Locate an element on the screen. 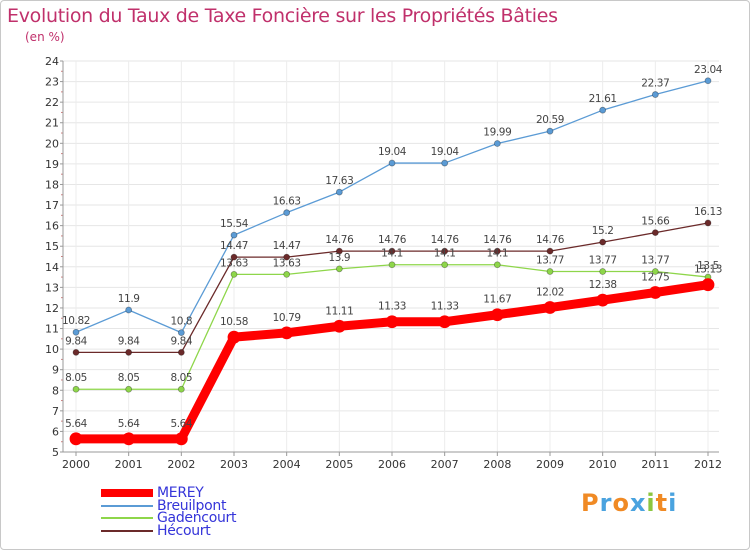 This screenshot has width=750, height=551. y-tick-label: 19 is located at coordinates (52, 164).